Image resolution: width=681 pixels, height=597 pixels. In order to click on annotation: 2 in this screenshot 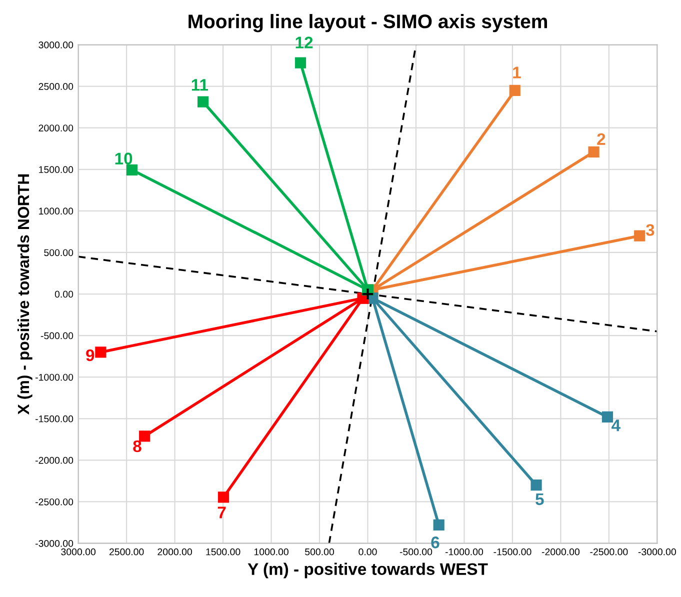, I will do `click(601, 139)`.